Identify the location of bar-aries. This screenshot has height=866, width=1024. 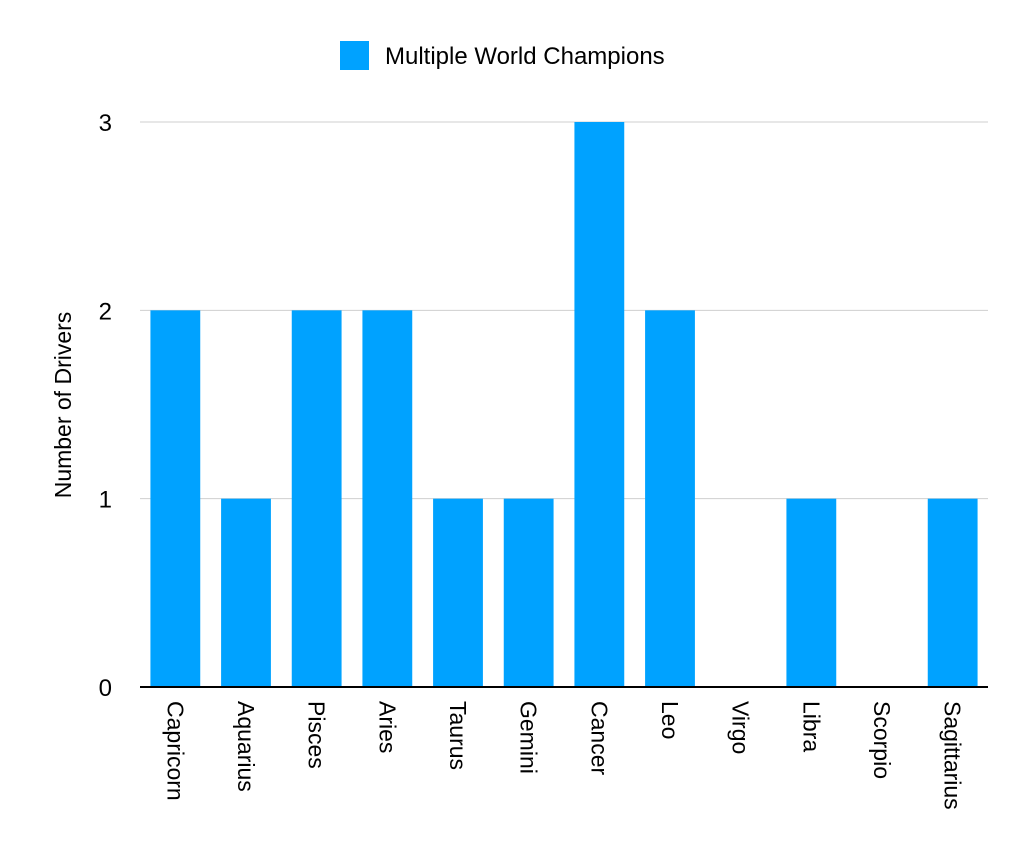
(387, 498).